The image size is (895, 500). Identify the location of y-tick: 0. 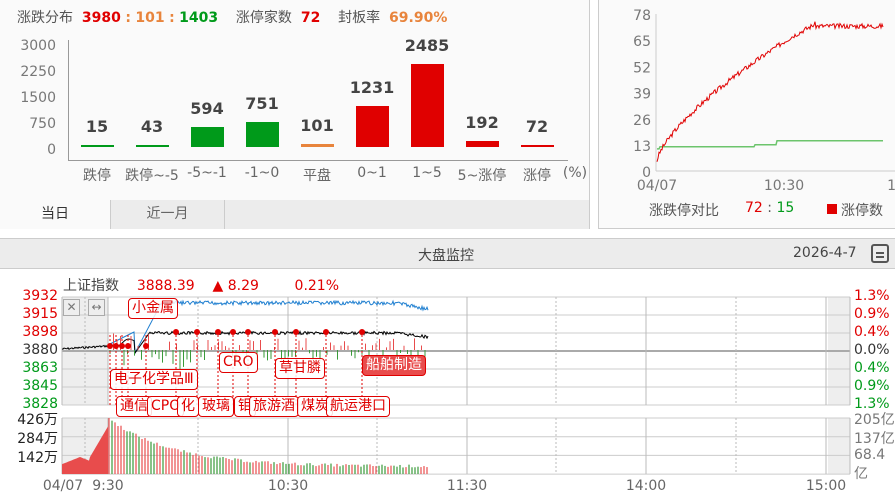
(51, 150).